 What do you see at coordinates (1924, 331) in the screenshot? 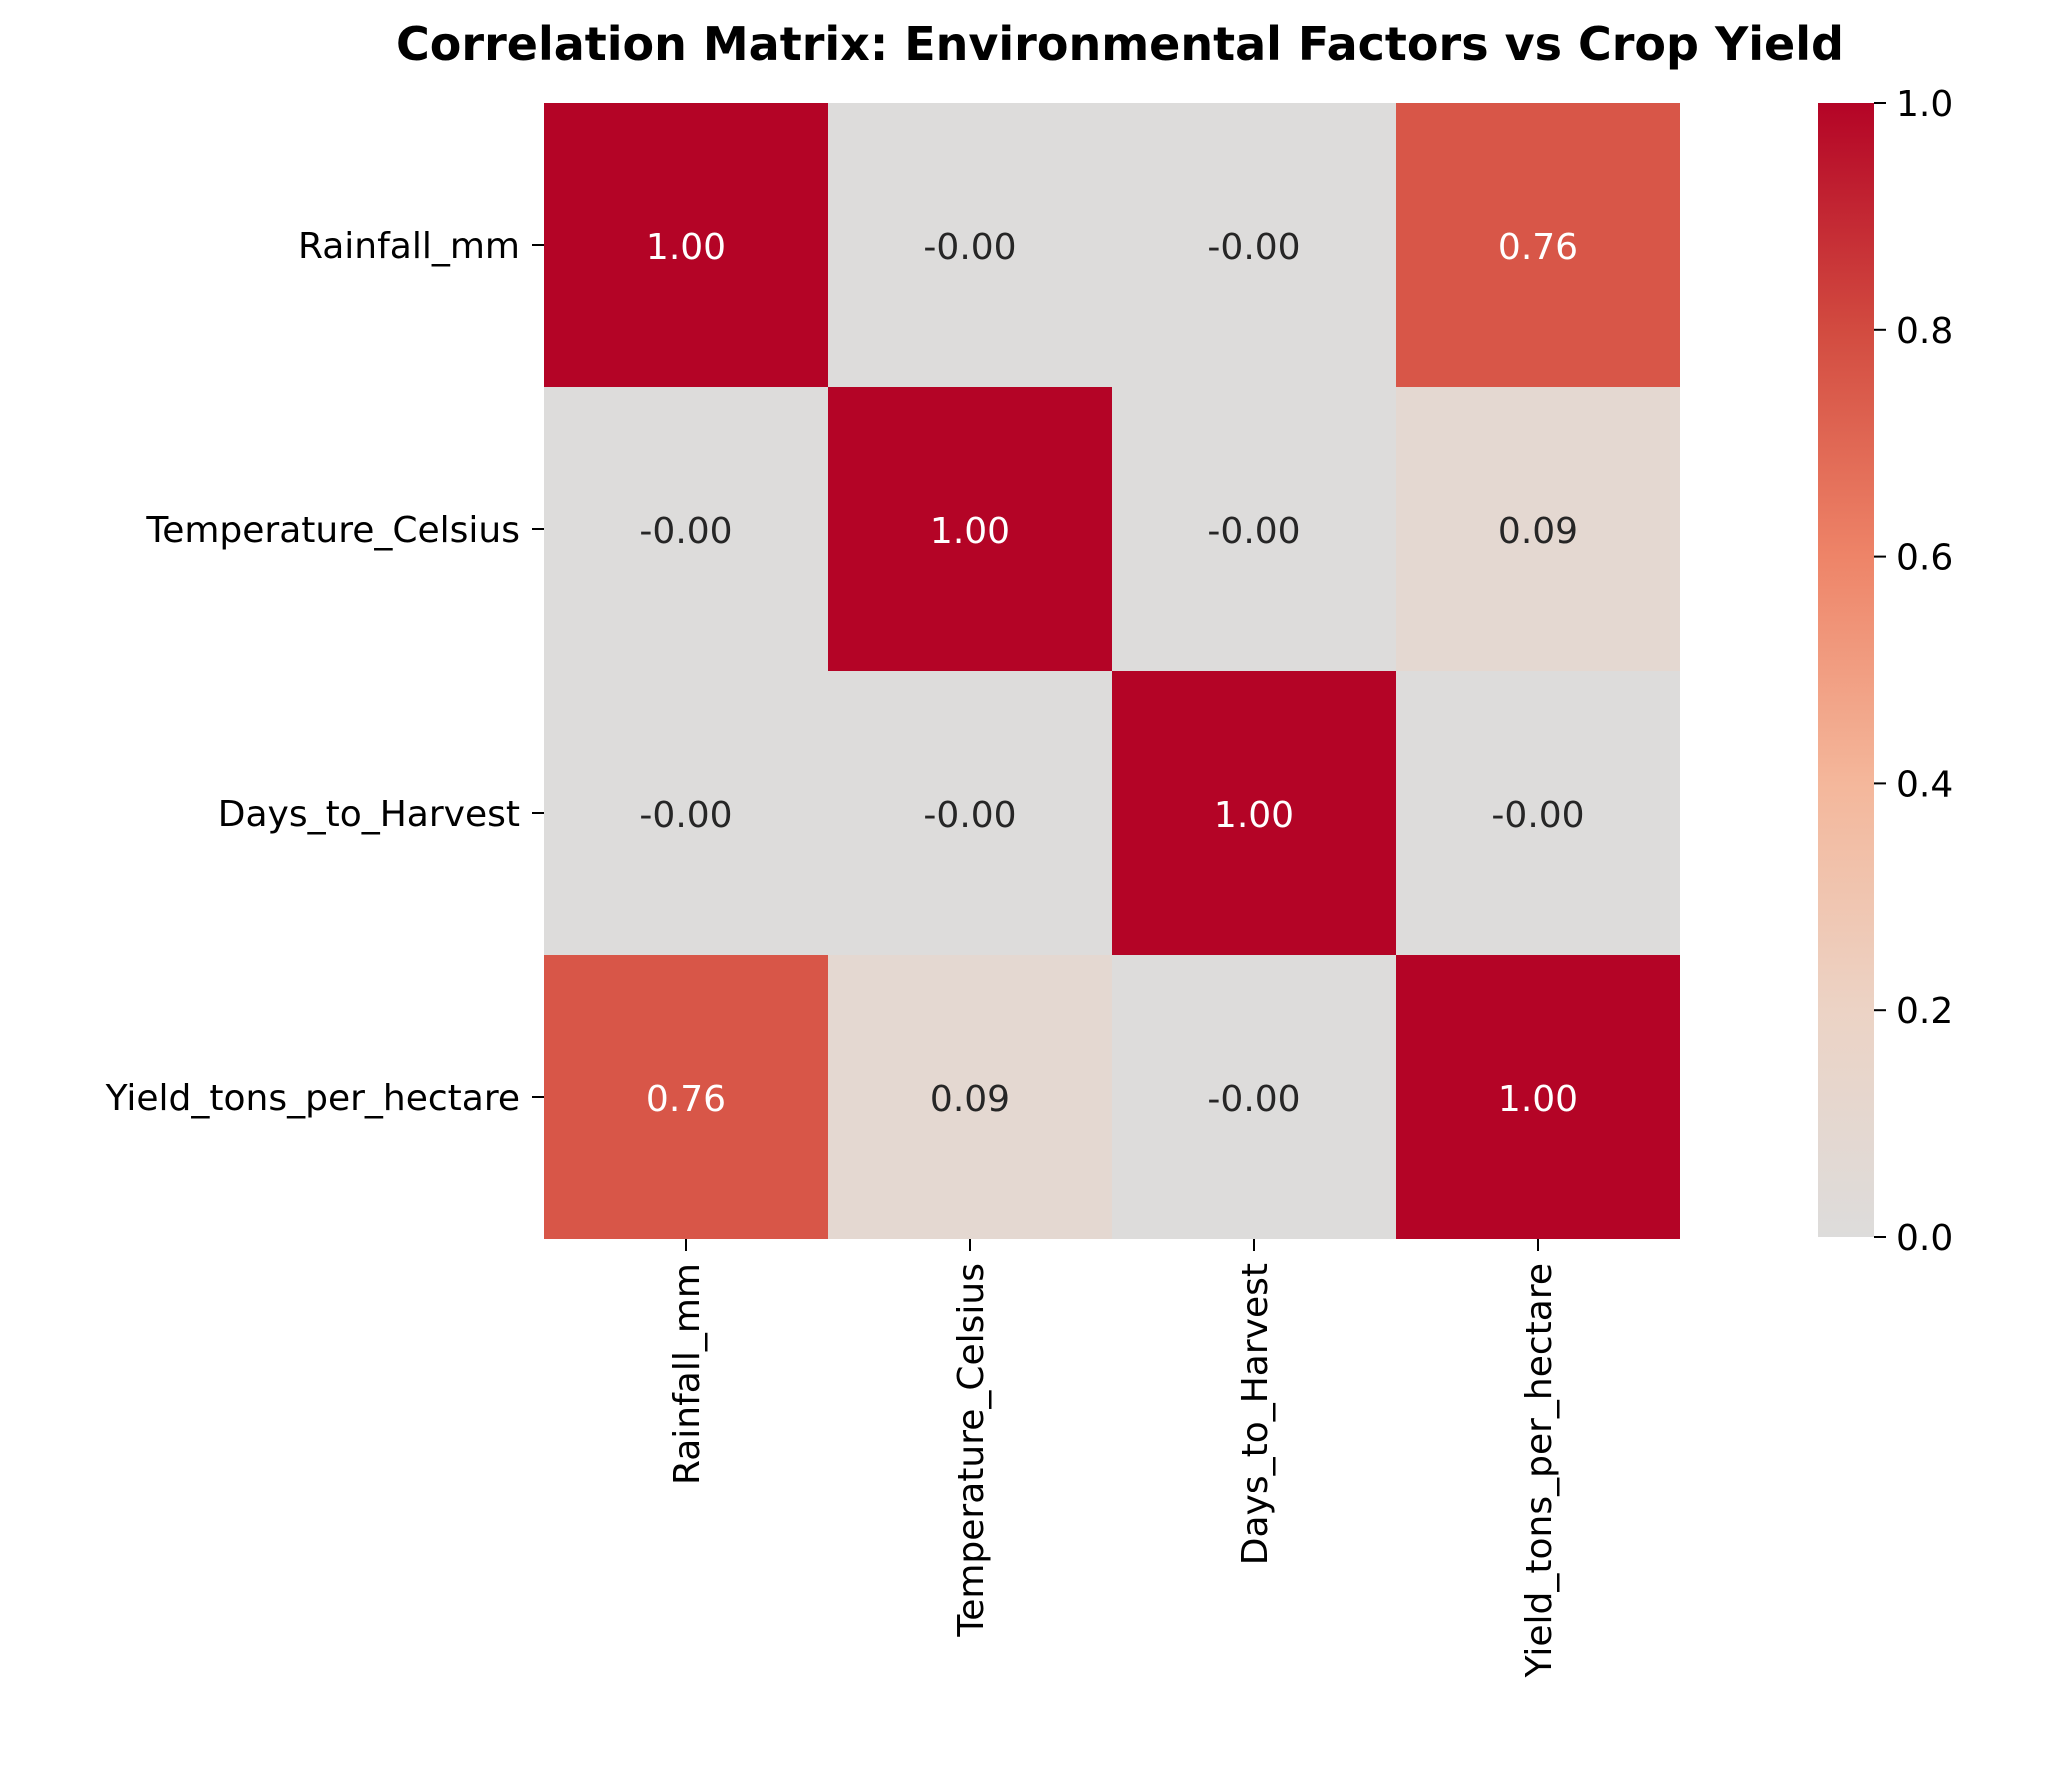
I see `colorbar-tick-label: 0.8` at bounding box center [1924, 331].